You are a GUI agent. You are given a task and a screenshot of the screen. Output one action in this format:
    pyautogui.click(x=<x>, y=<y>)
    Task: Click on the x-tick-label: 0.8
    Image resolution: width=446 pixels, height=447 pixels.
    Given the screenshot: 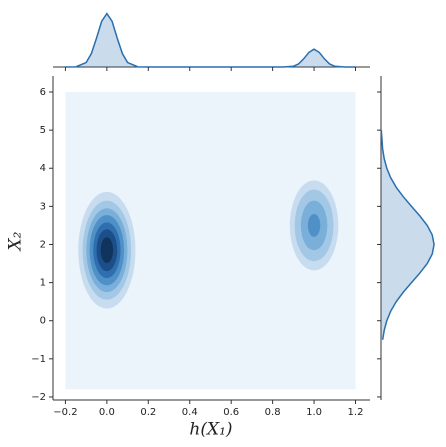 What is the action you would take?
    pyautogui.click(x=273, y=412)
    